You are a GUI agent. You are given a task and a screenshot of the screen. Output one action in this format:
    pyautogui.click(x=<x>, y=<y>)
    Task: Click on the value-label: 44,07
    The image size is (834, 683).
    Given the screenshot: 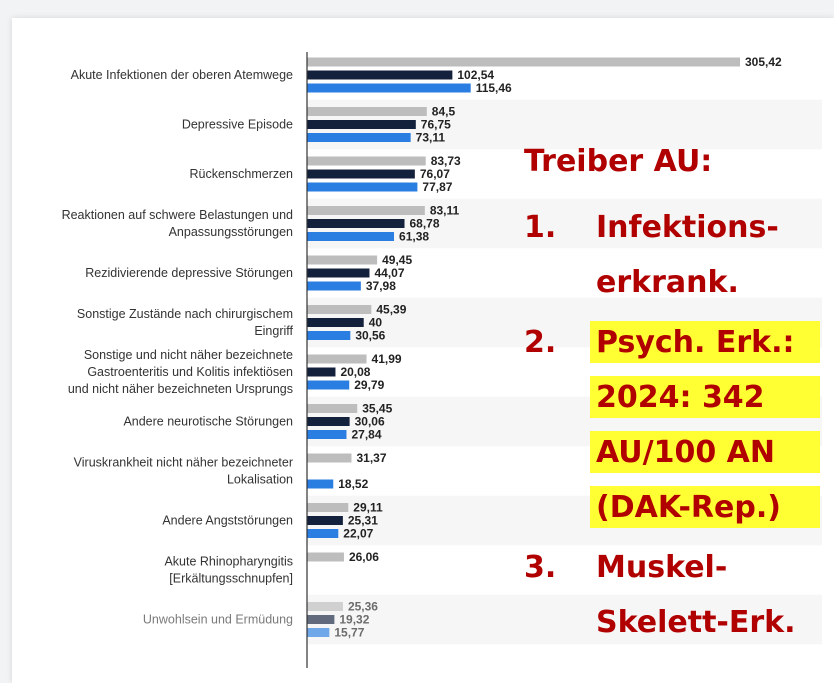 What is the action you would take?
    pyautogui.click(x=389, y=273)
    